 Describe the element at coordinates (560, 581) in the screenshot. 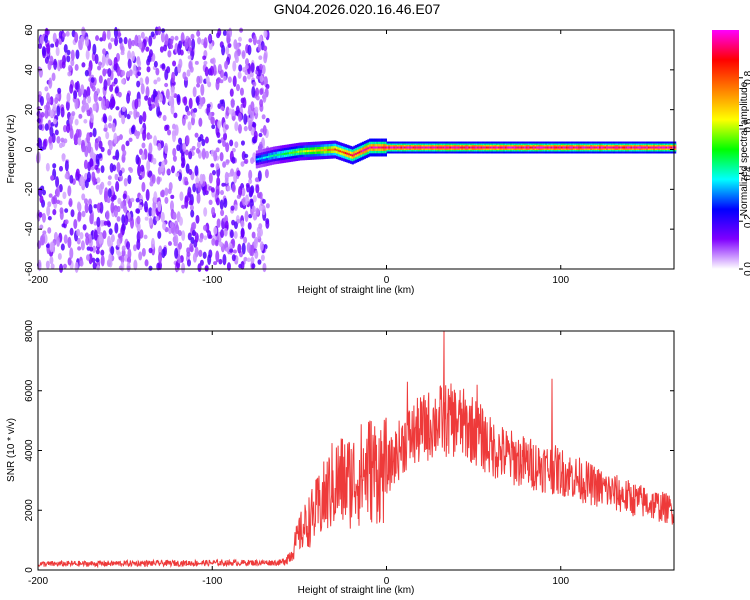

I see `x-tick-label: 100` at that location.